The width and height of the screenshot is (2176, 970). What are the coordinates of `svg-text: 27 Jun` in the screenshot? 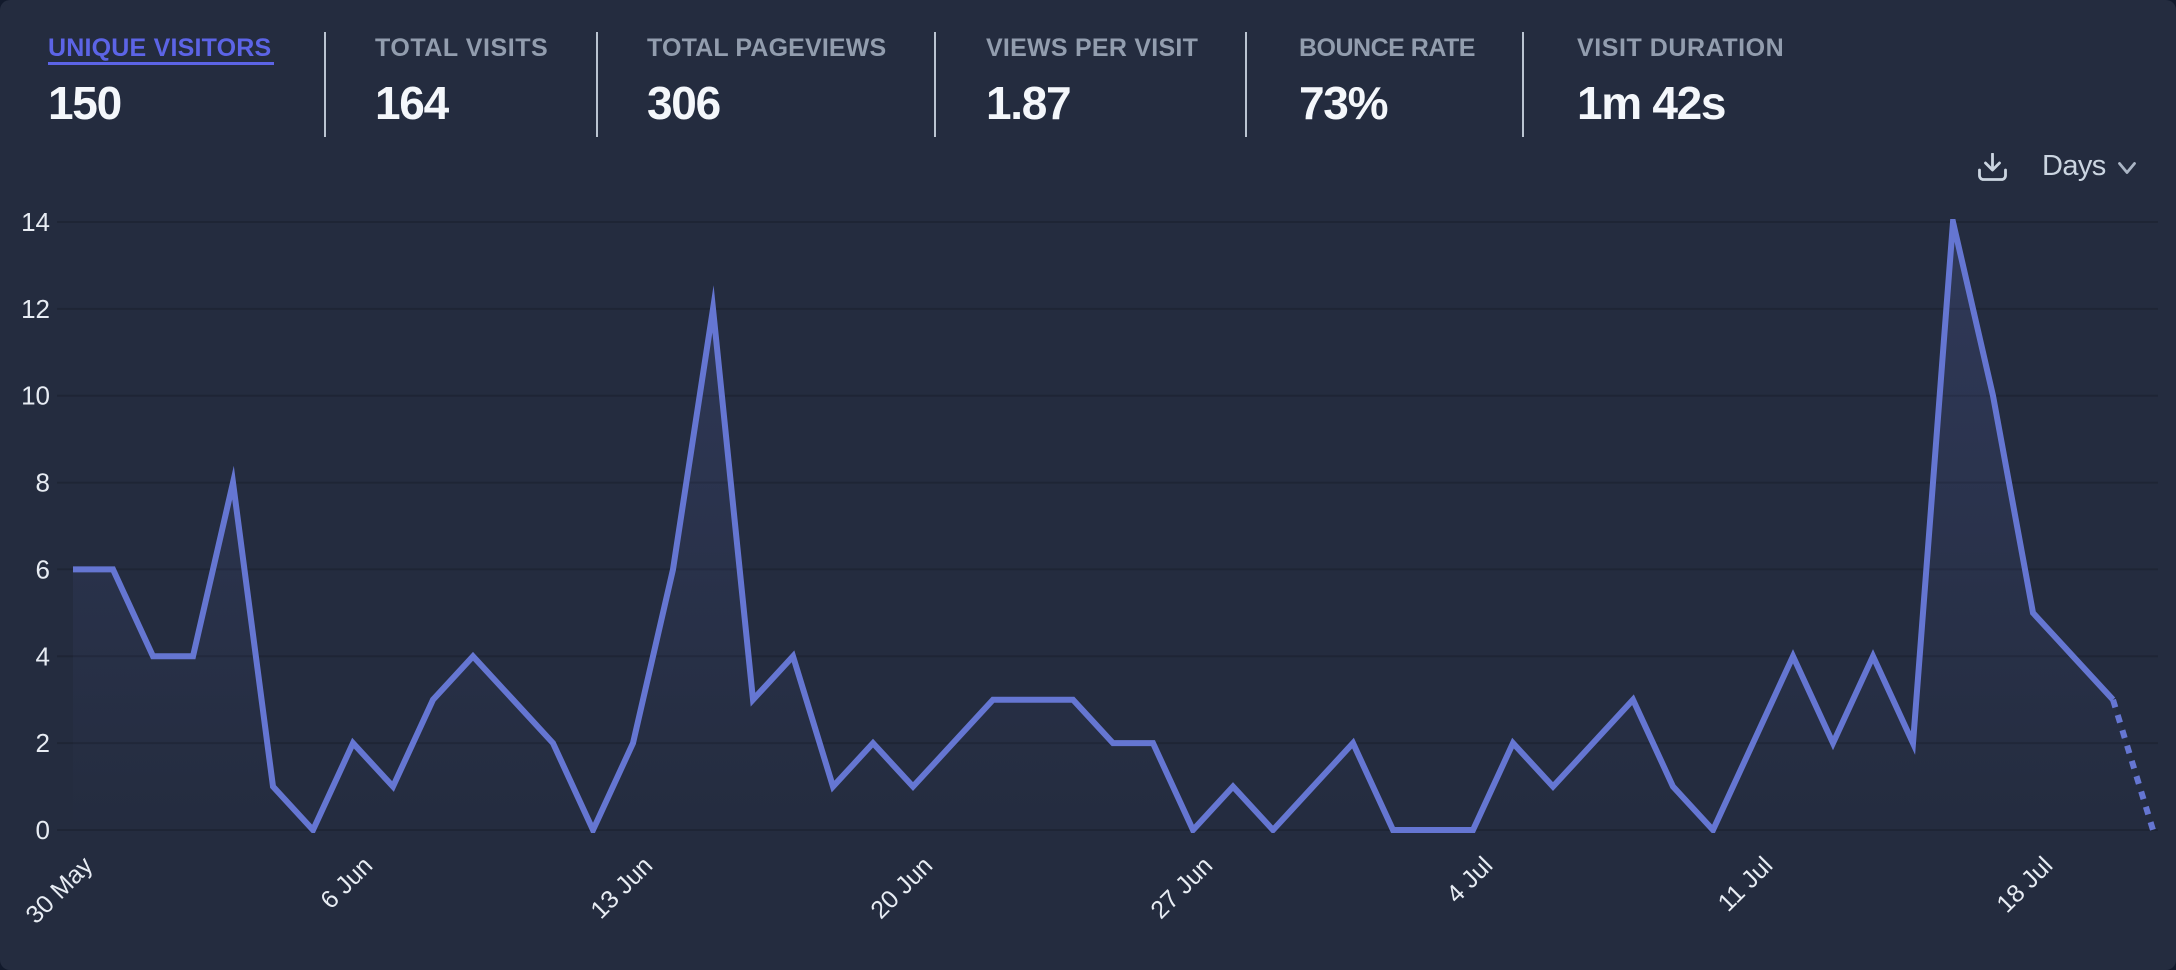 It's located at (1181, 887).